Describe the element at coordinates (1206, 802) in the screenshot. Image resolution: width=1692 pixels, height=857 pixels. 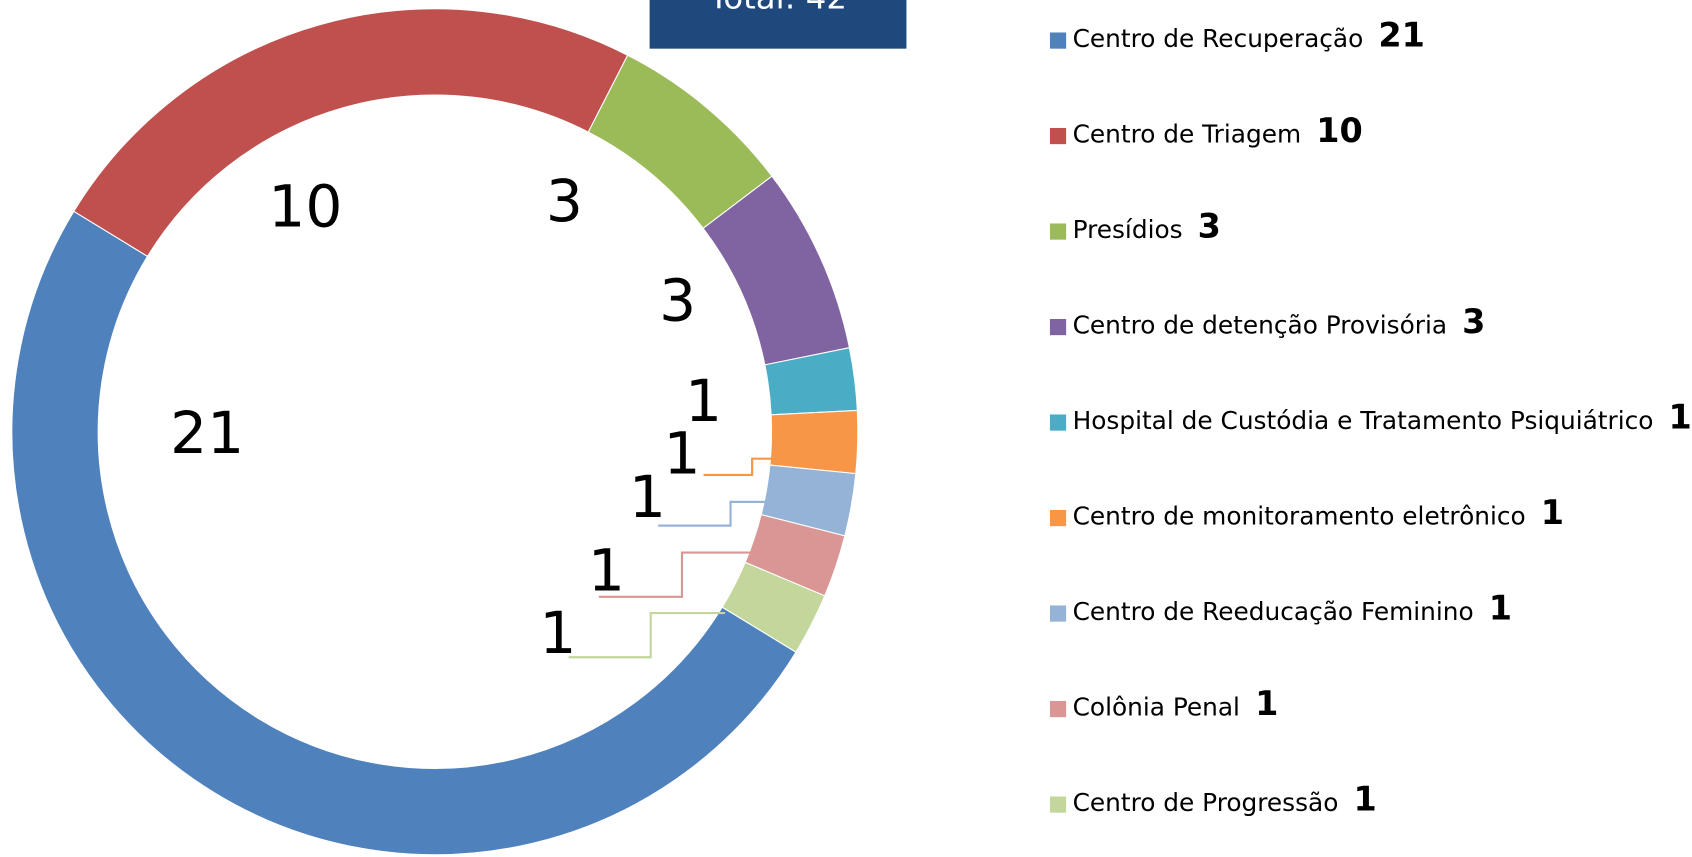
I see `legend-label: Centro de Progressão` at that location.